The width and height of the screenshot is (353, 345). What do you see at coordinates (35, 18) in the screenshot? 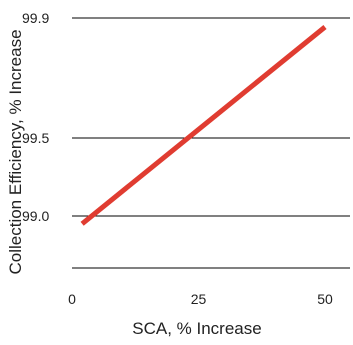
I see `y-tick-label-2: 99.9` at bounding box center [35, 18].